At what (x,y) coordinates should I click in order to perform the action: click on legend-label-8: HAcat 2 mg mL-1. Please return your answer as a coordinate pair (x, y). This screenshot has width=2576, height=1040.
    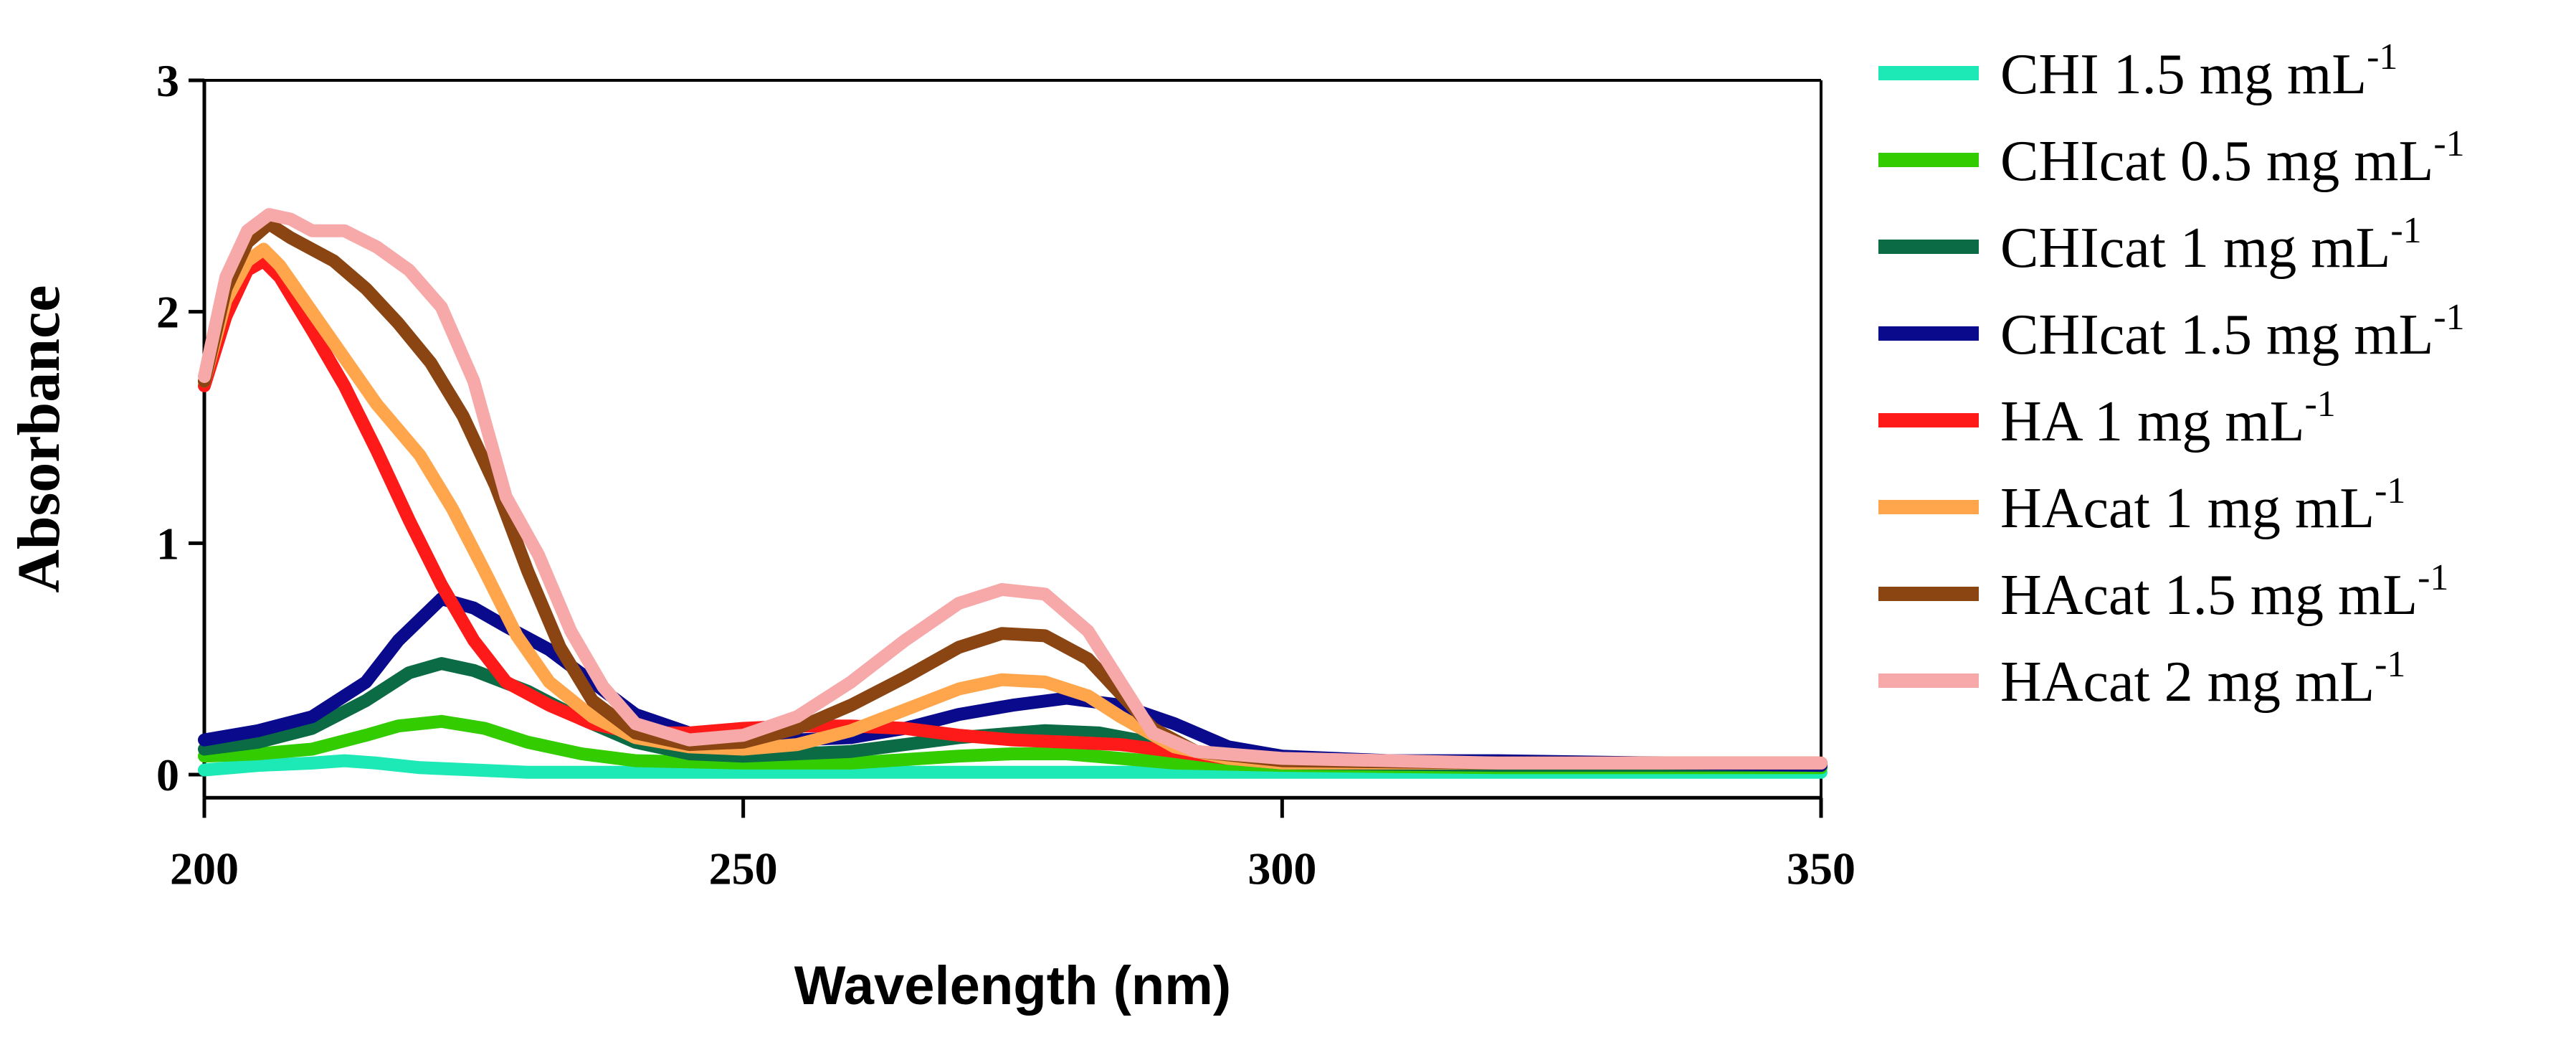
    Looking at the image, I should click on (2202, 679).